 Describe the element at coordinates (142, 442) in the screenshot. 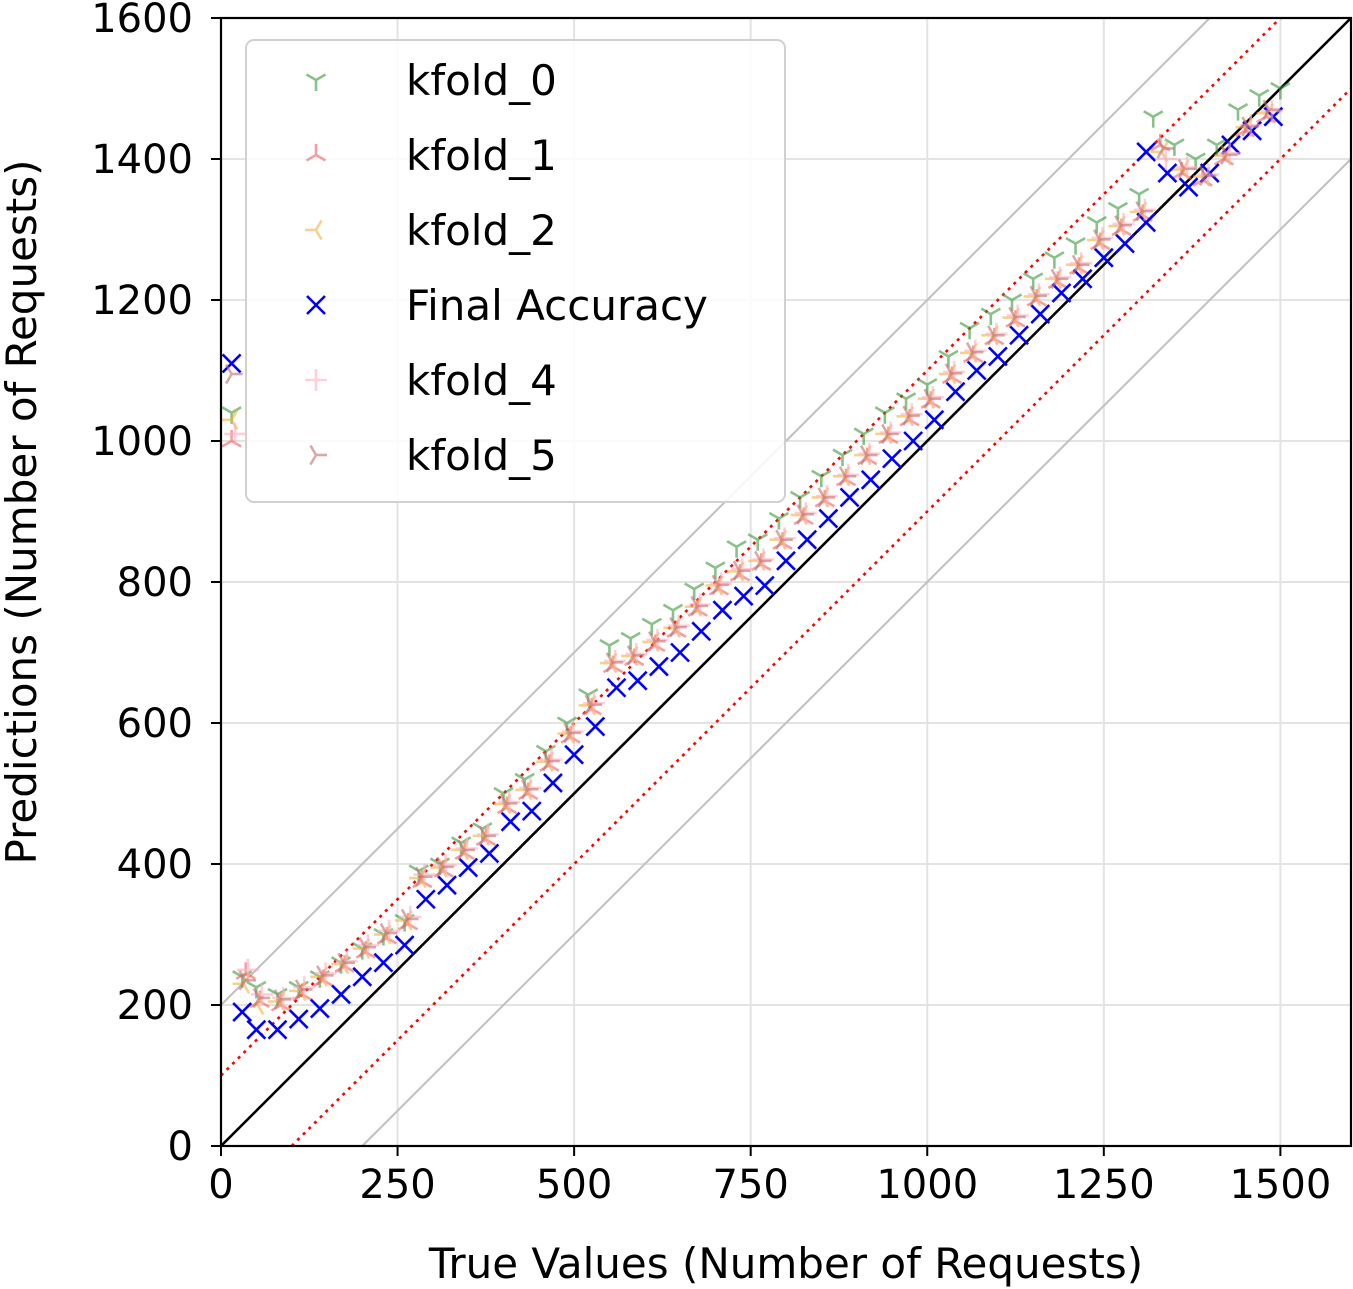

I see `y-tick-label: 1000` at that location.